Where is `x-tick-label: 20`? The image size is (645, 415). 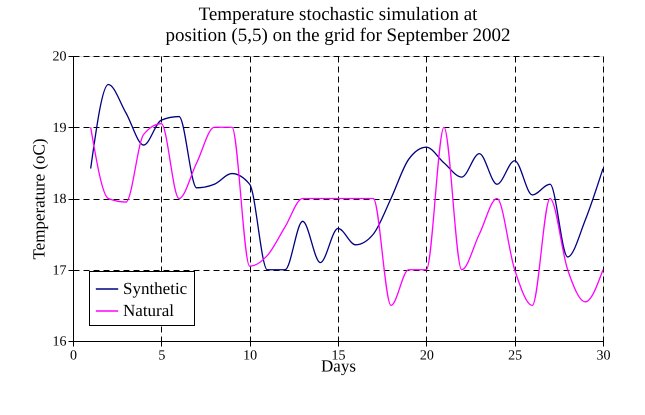 x-tick-label: 20 is located at coordinates (427, 356).